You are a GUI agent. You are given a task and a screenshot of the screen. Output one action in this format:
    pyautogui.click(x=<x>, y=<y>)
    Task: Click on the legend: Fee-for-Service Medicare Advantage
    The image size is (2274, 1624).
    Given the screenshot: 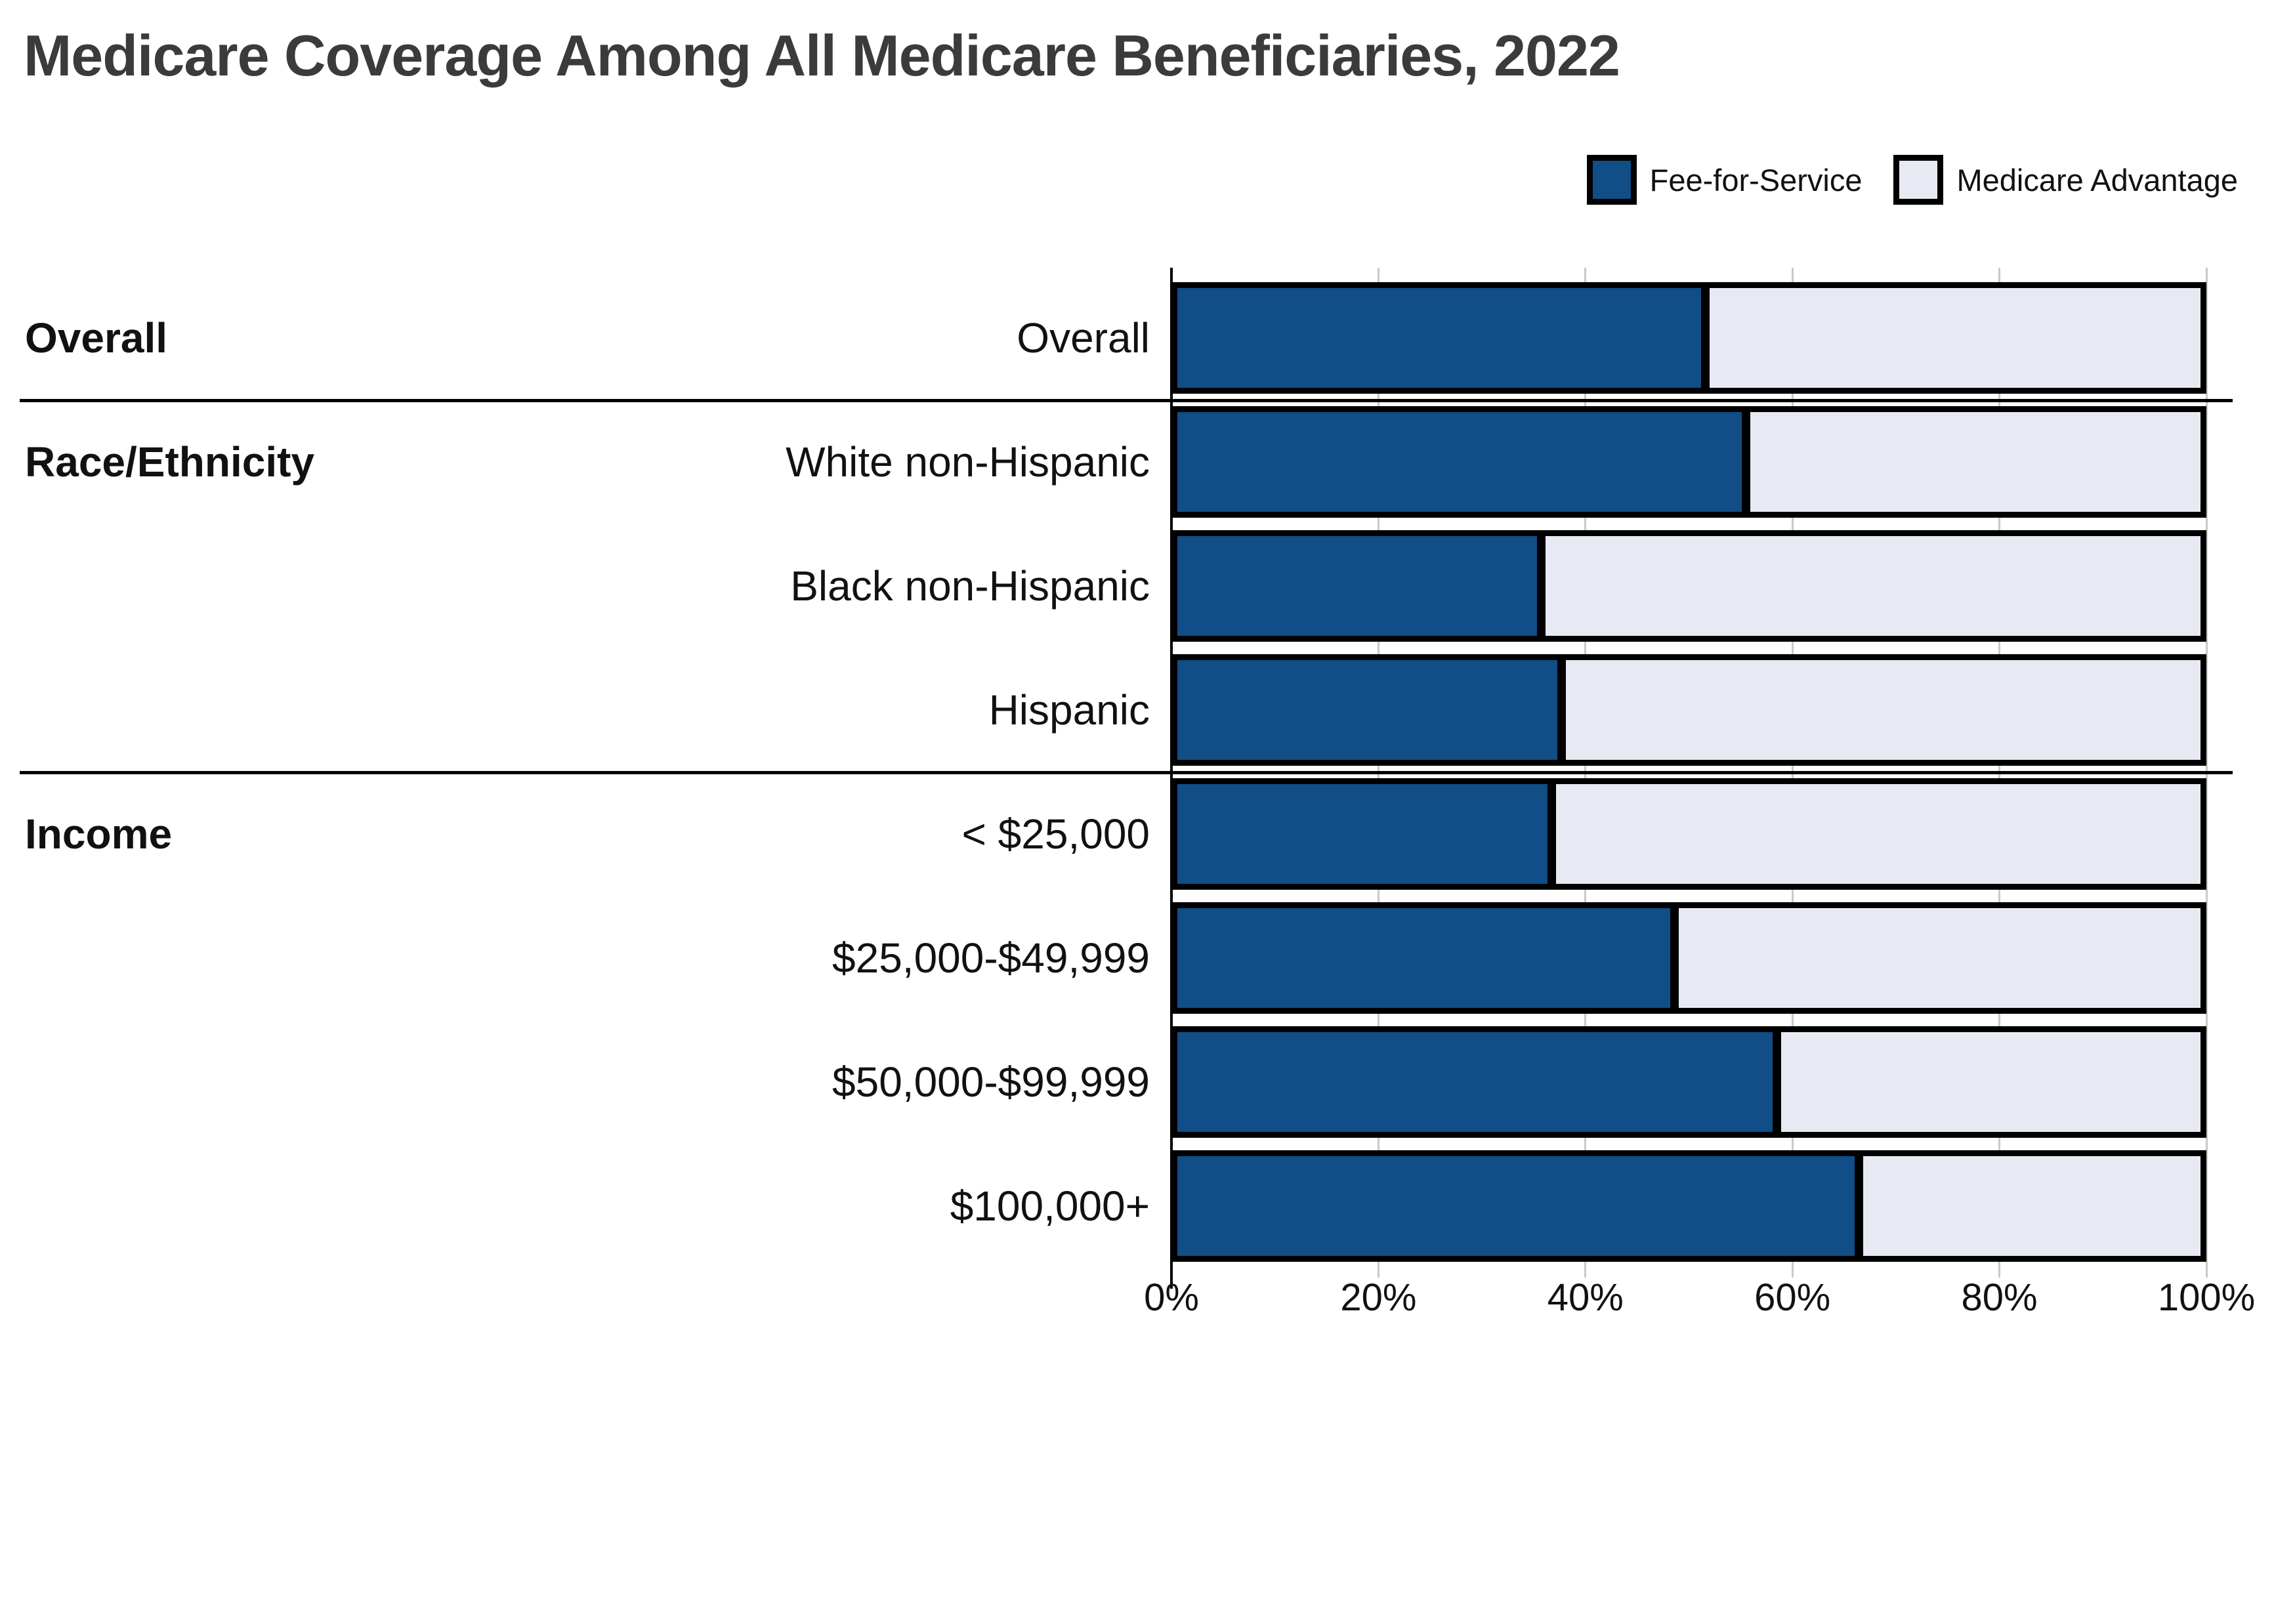 What is the action you would take?
    pyautogui.click(x=1912, y=180)
    